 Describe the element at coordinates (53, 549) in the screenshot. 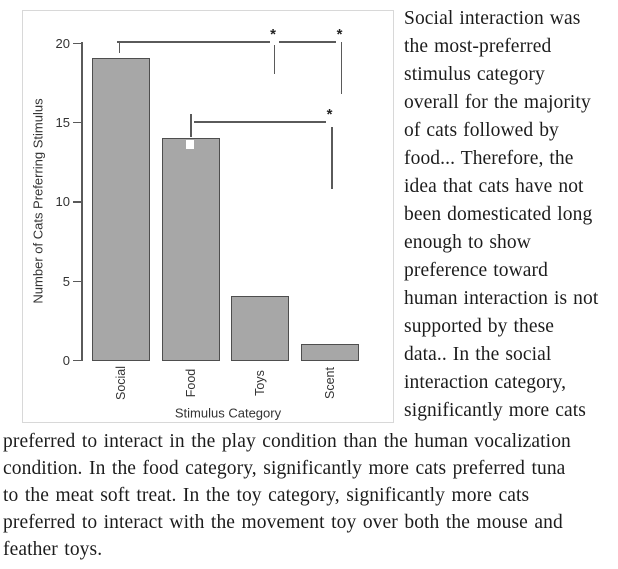

I see `text-line: feather toys.` at that location.